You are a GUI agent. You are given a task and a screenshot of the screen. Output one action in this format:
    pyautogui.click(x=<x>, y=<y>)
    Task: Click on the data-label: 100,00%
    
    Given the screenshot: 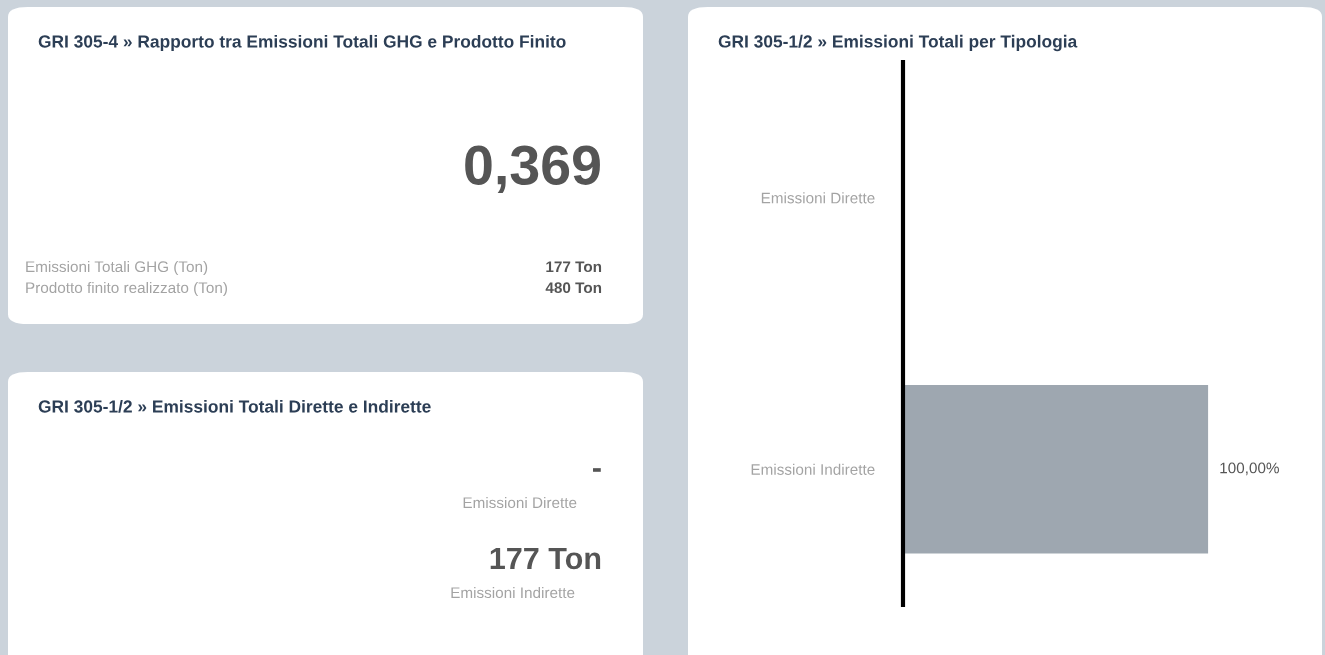 What is the action you would take?
    pyautogui.click(x=1249, y=469)
    